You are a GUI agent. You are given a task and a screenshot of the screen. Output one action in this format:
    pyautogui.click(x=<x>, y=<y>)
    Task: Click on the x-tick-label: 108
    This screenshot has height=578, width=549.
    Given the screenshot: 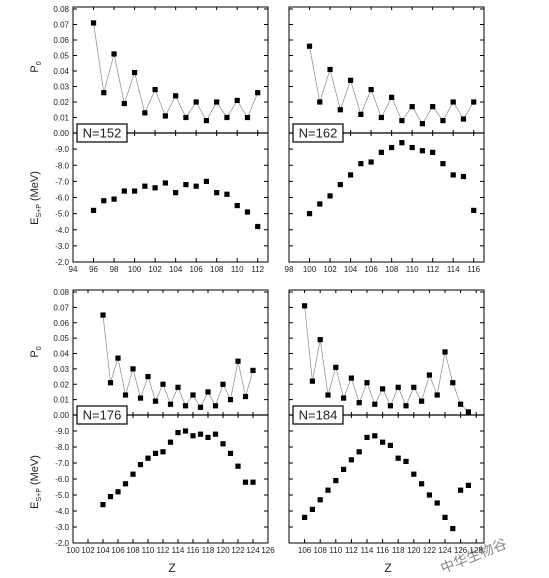 What is the action you would take?
    pyautogui.click(x=321, y=550)
    